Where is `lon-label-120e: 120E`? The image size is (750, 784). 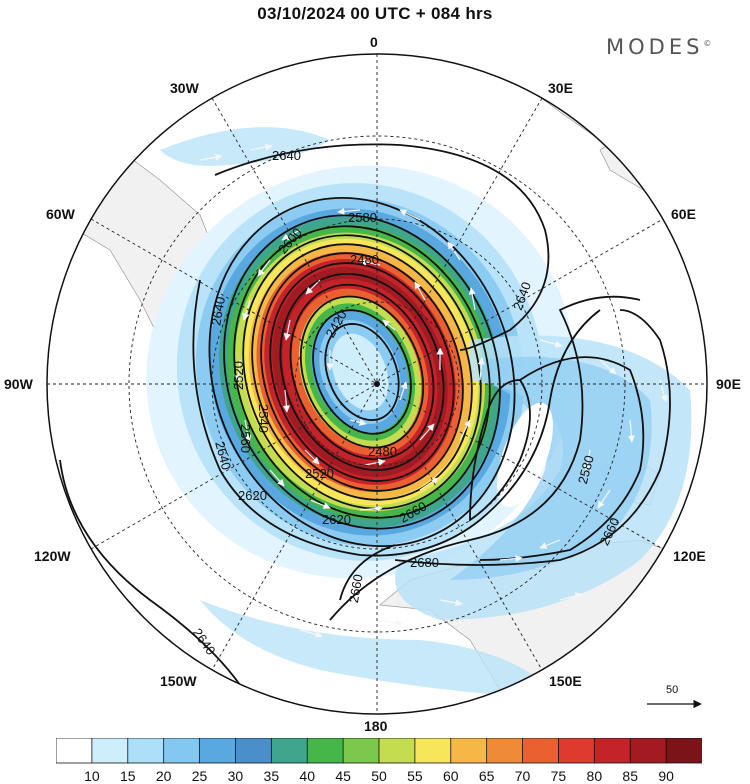
lon-label-120e: 120E is located at coordinates (689, 556).